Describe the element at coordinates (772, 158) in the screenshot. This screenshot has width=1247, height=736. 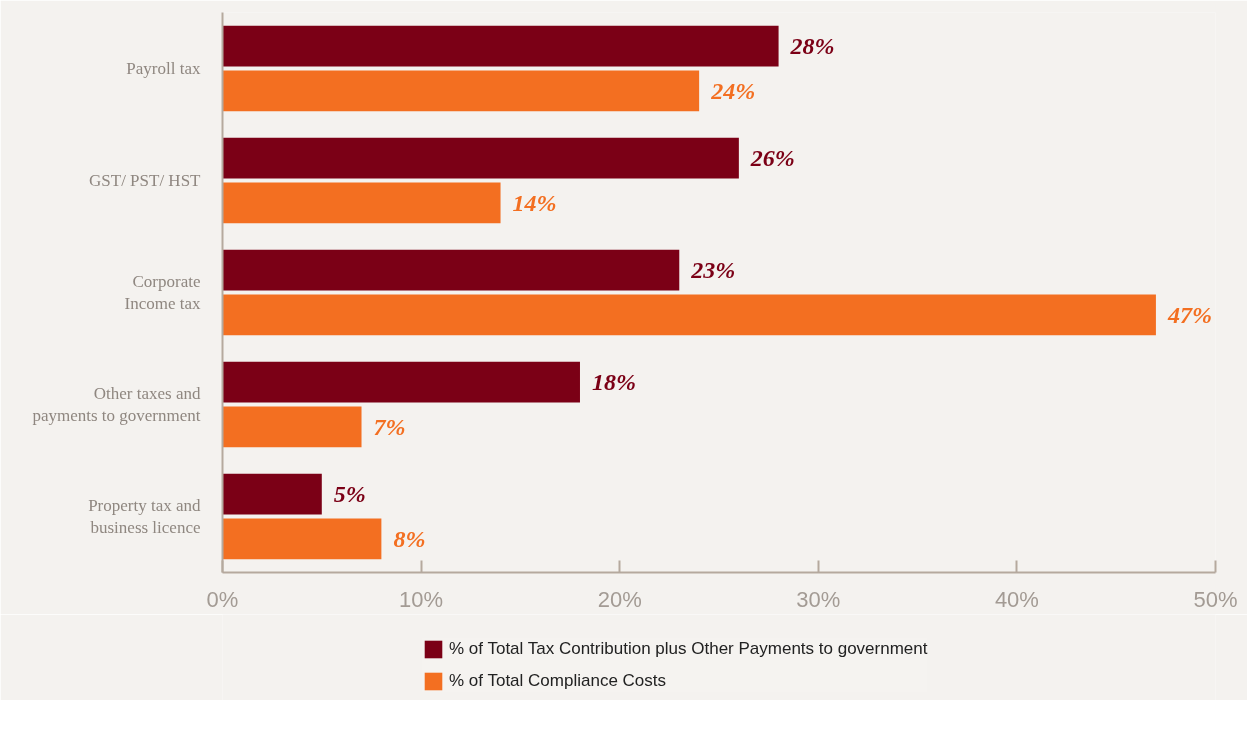
I see `data-label: 26%` at that location.